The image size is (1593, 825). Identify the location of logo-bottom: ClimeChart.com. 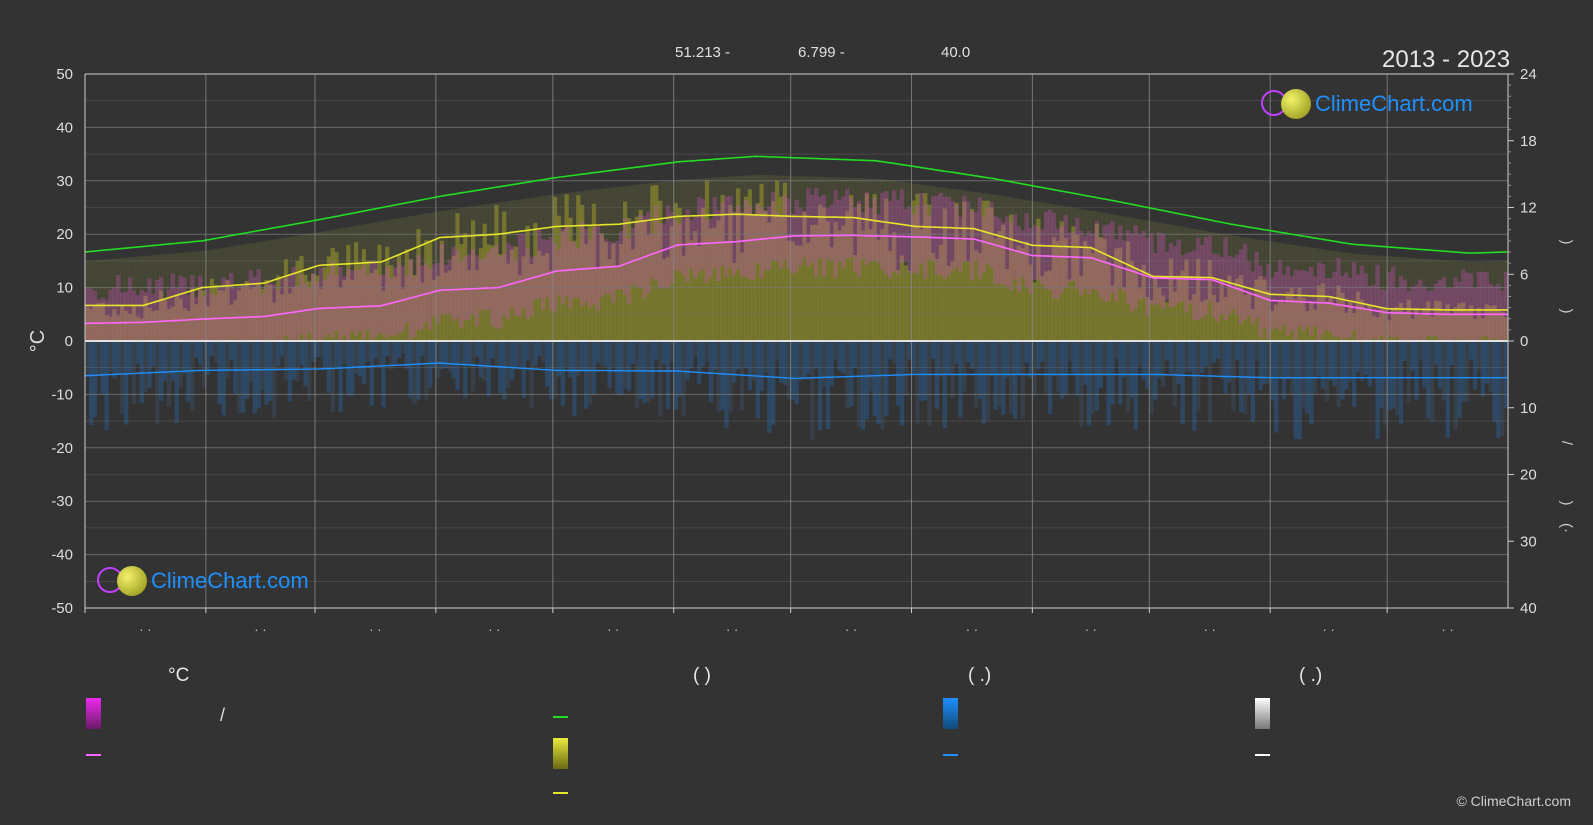
(202, 581).